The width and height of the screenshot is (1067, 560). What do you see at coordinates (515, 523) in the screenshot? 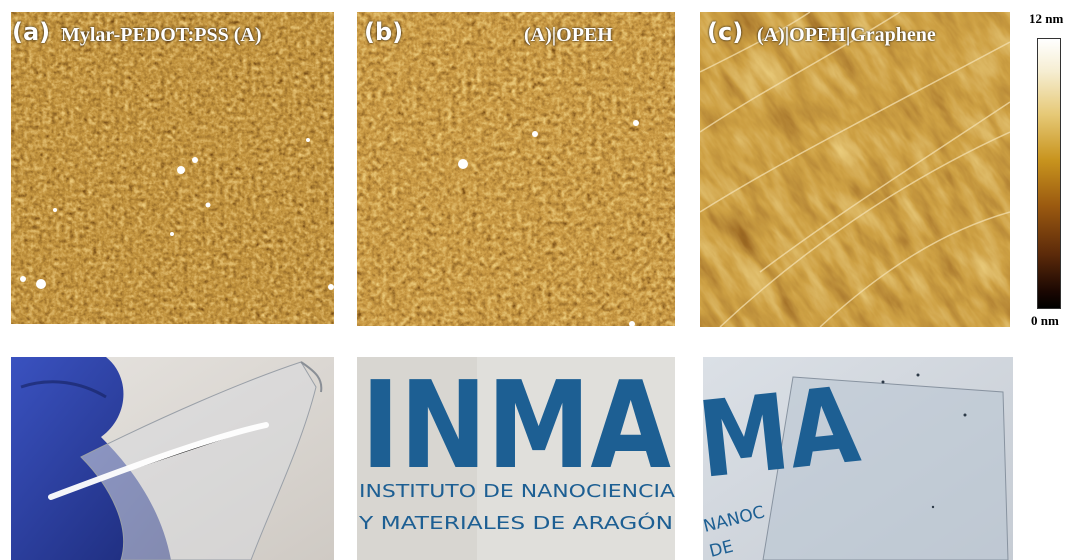
I see `institute-line-2: Y MATERIALES DE ARAGÓN` at bounding box center [515, 523].